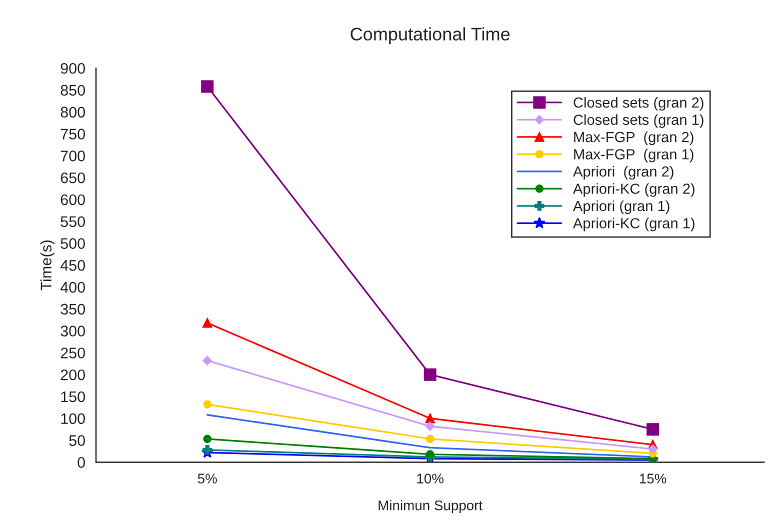  I want to click on legend-label: Closed sets (gran 2), so click(639, 104).